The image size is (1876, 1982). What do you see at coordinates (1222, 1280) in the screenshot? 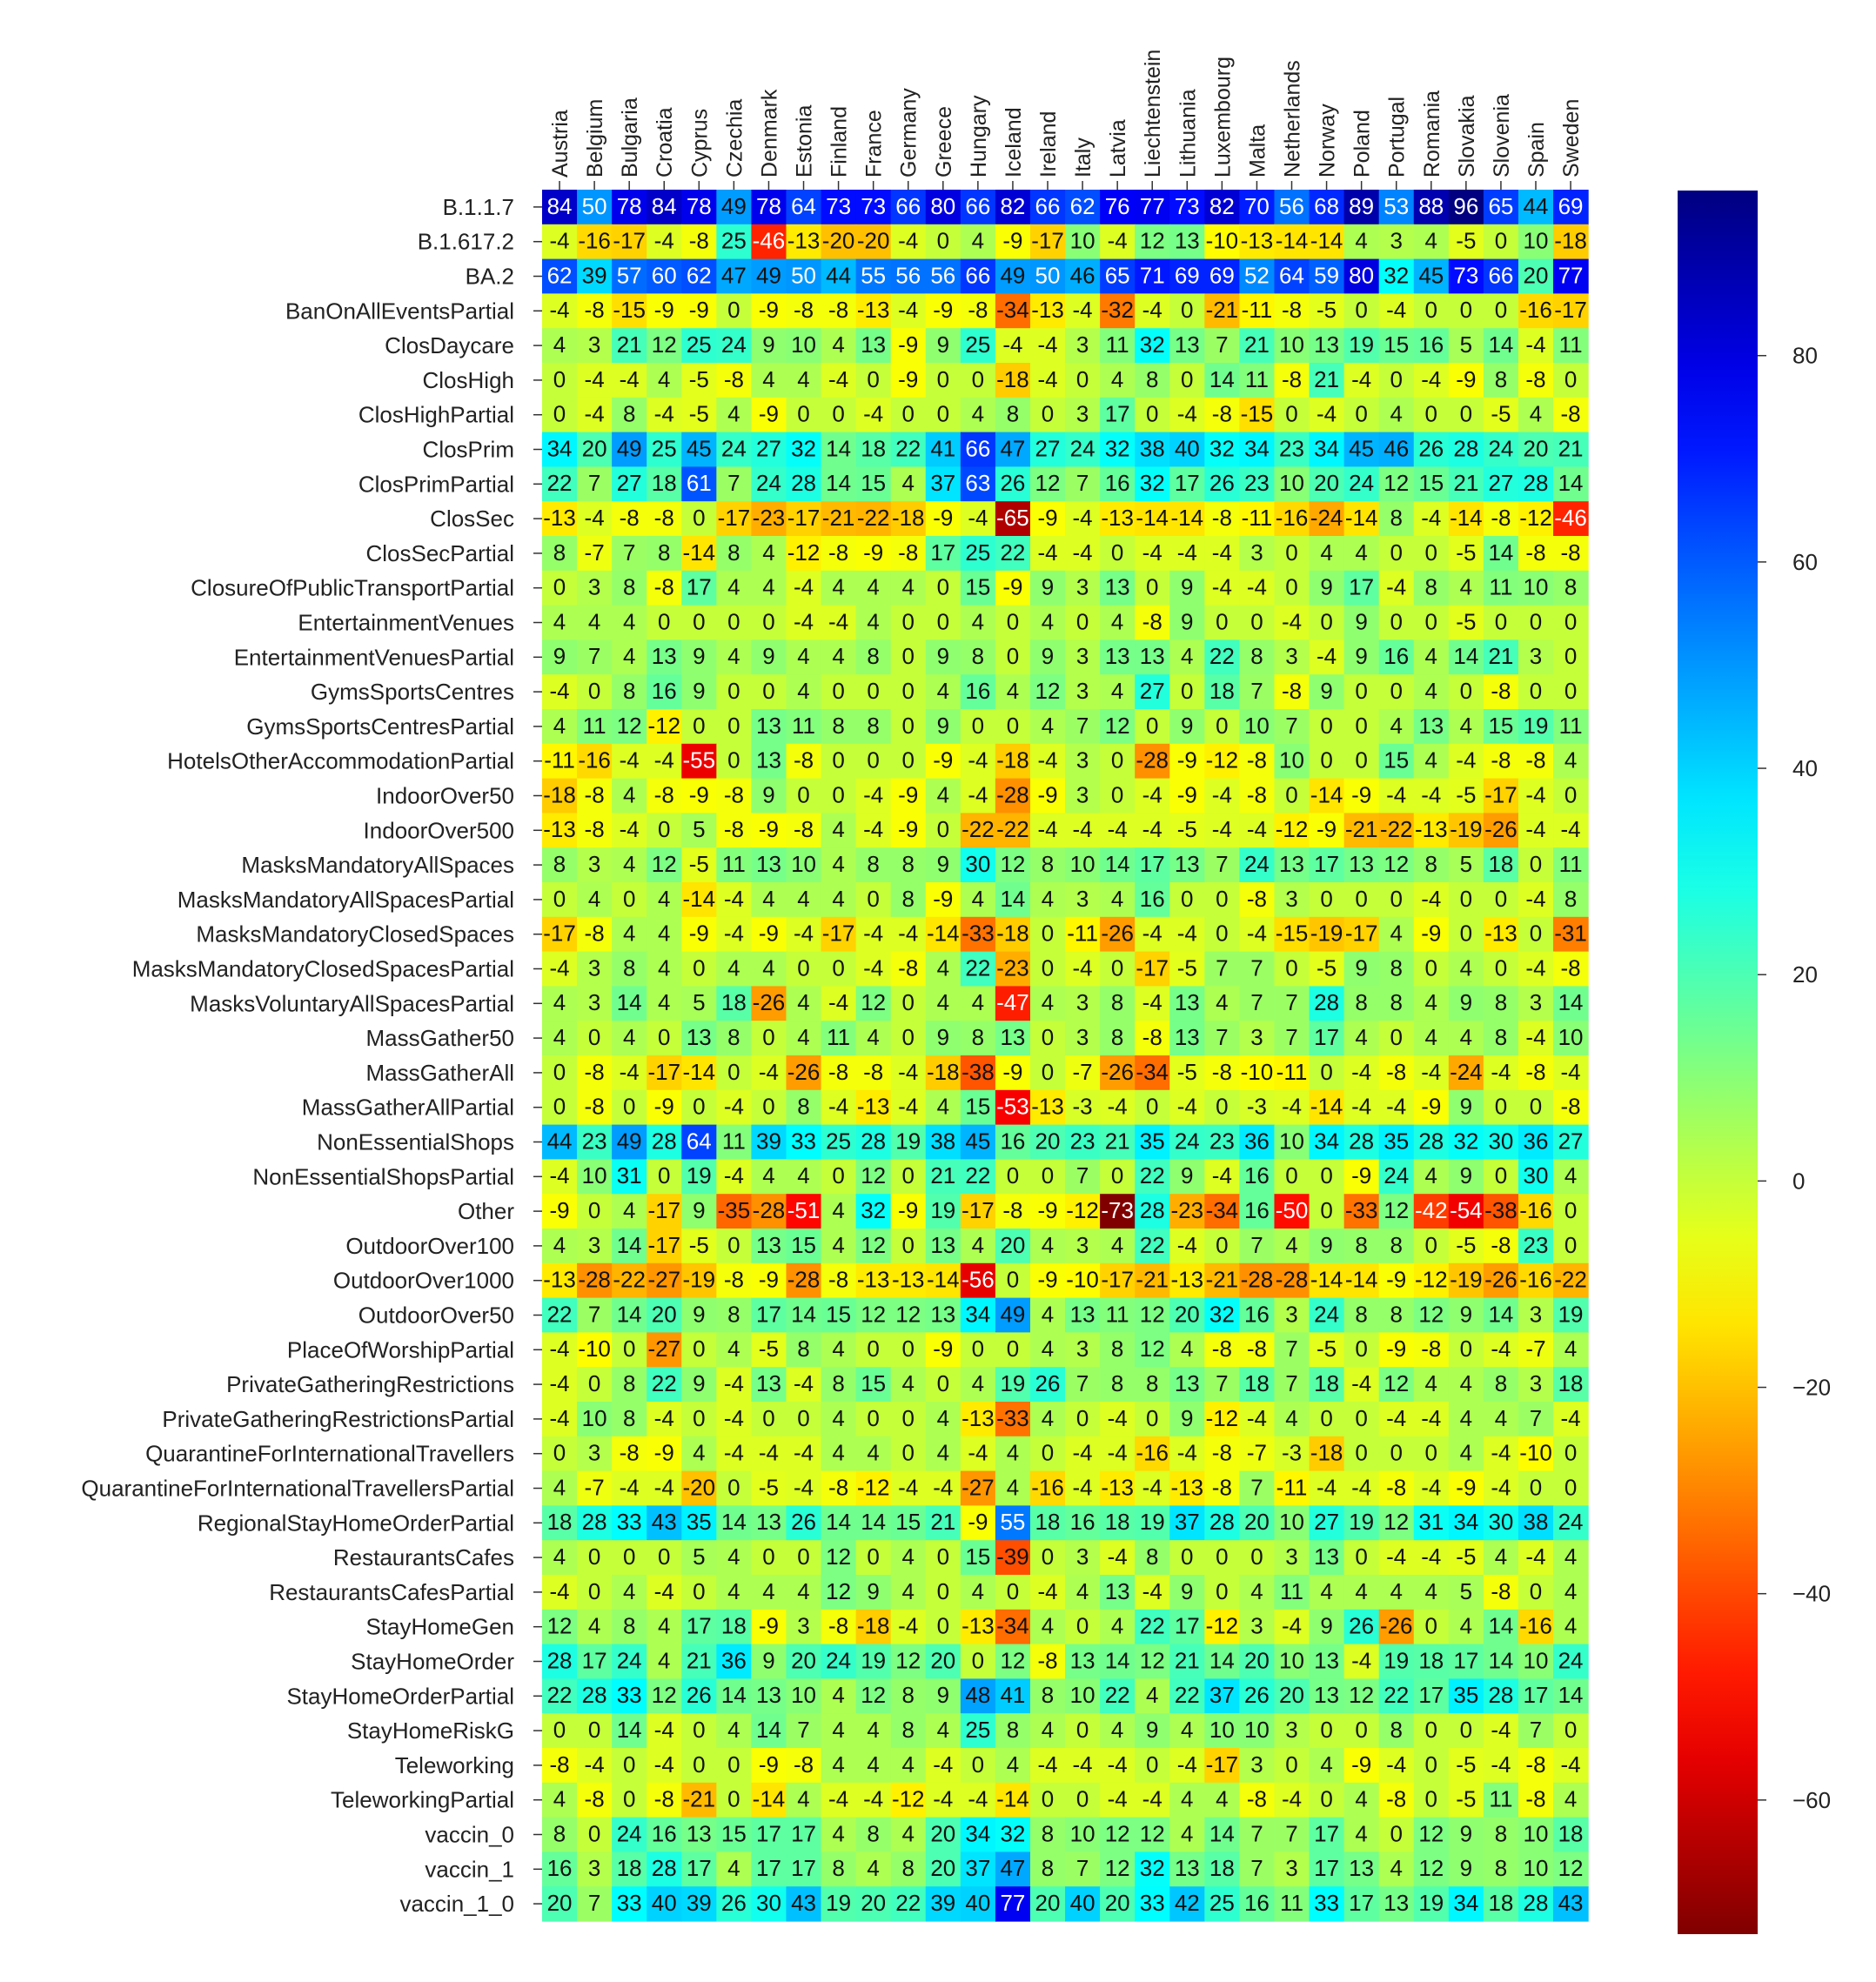
I see `cell-value-label: -21` at bounding box center [1222, 1280].